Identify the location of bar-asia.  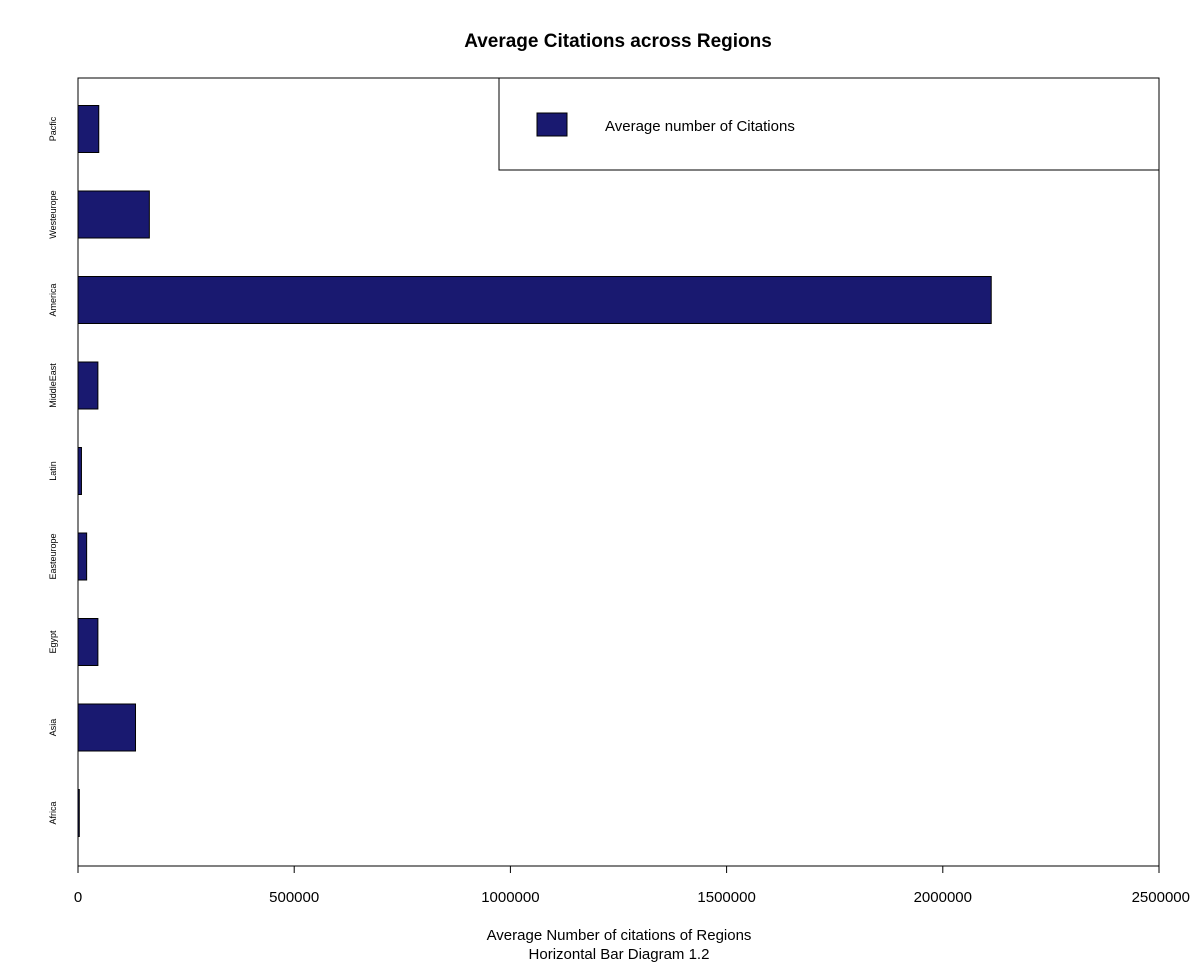
(107, 727).